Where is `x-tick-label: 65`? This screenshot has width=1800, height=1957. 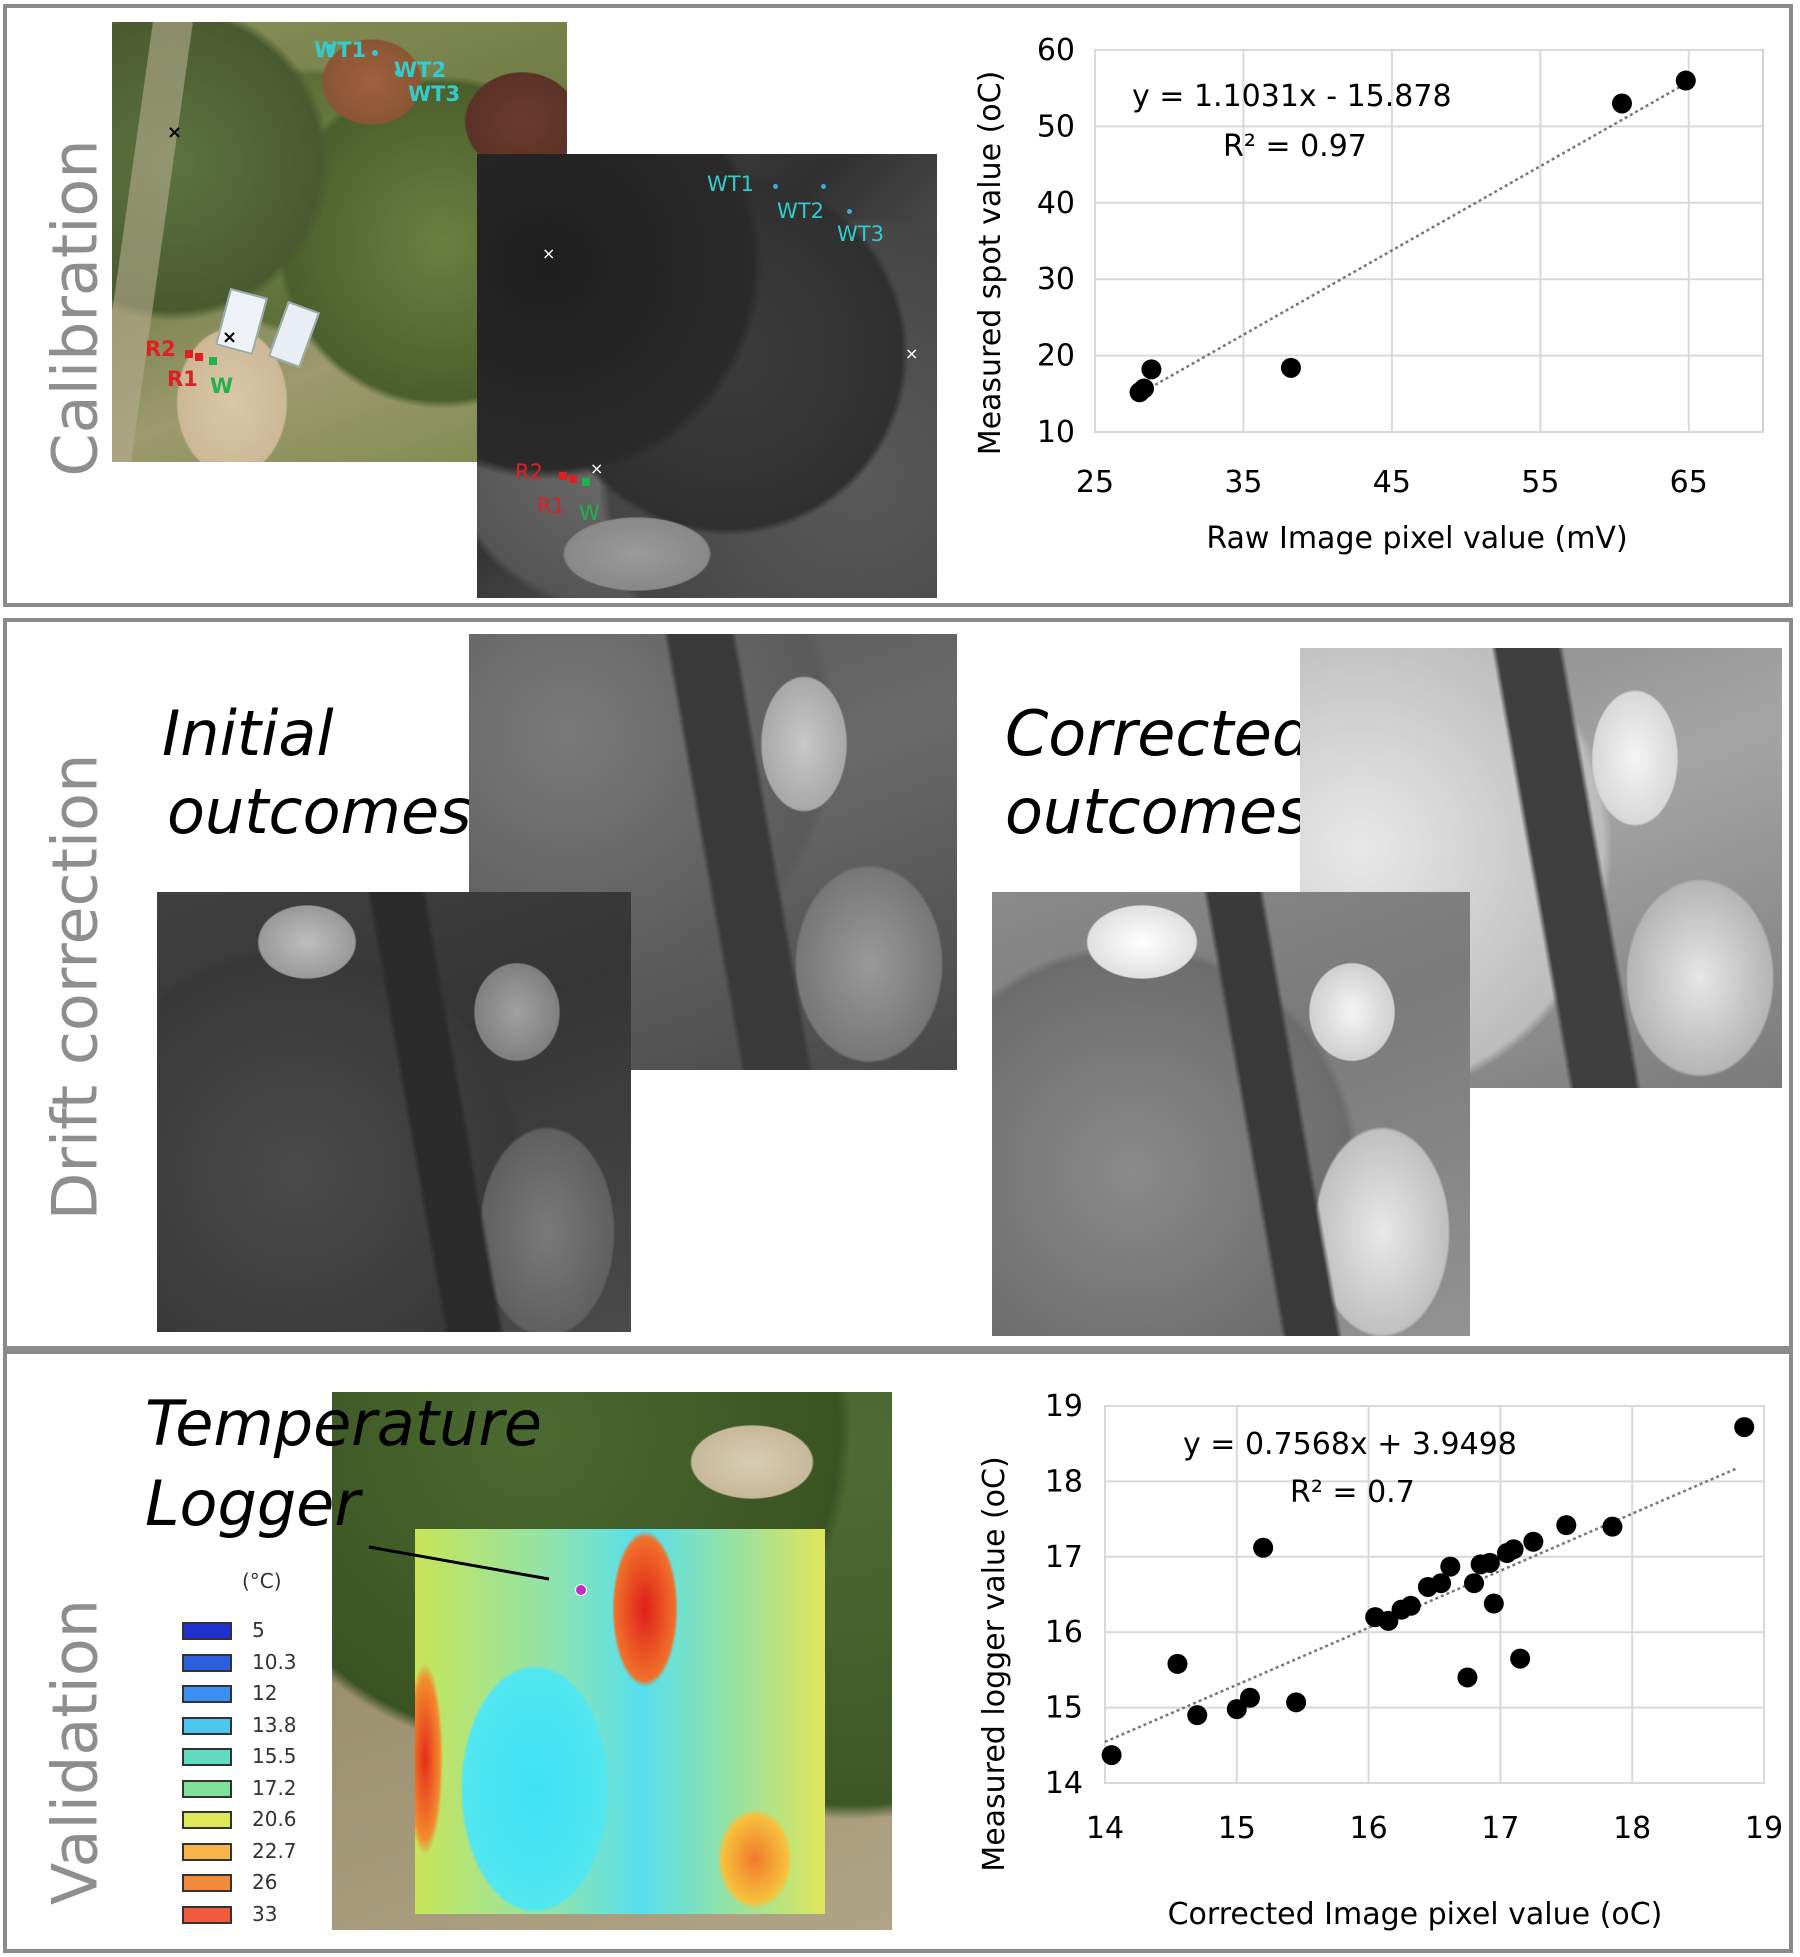
x-tick-label: 65 is located at coordinates (1689, 482).